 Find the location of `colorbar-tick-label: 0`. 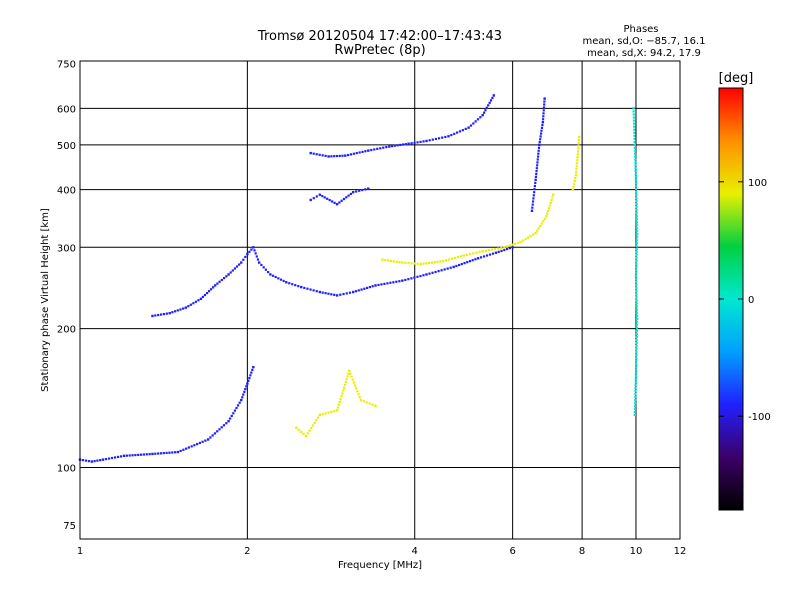

colorbar-tick-label: 0 is located at coordinates (751, 300).